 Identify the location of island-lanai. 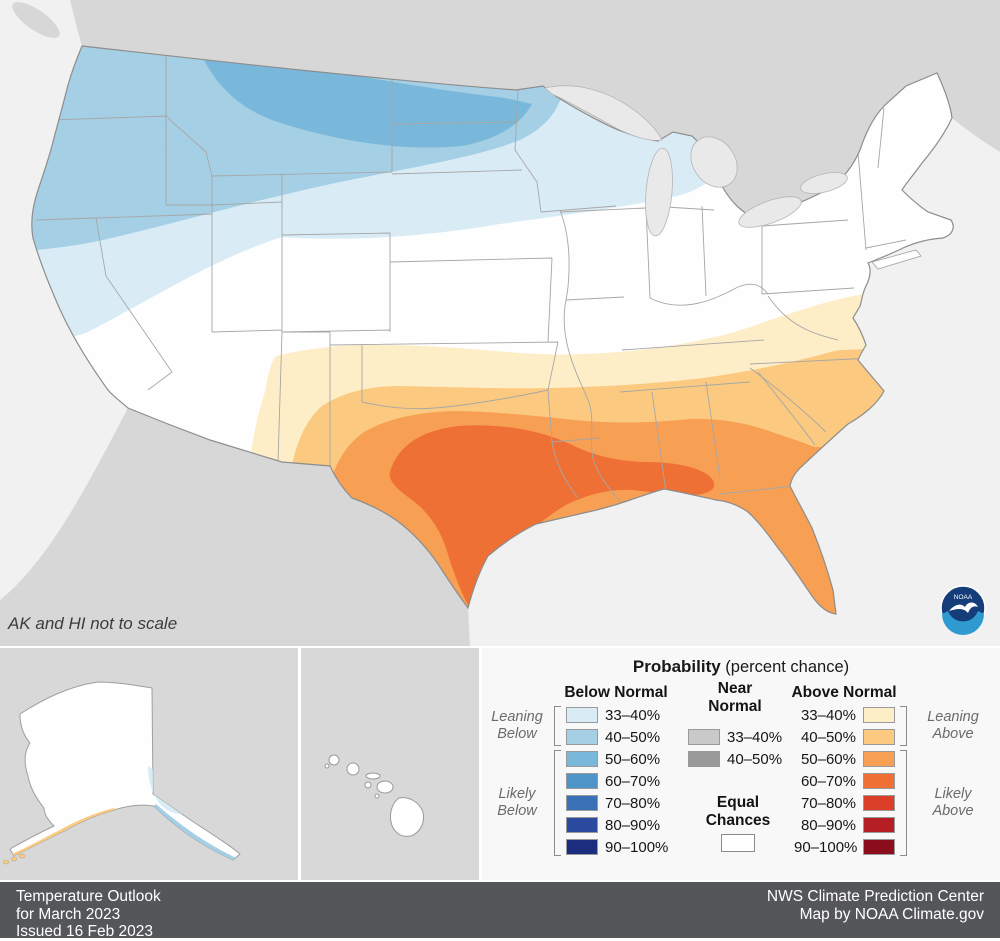
(368, 785).